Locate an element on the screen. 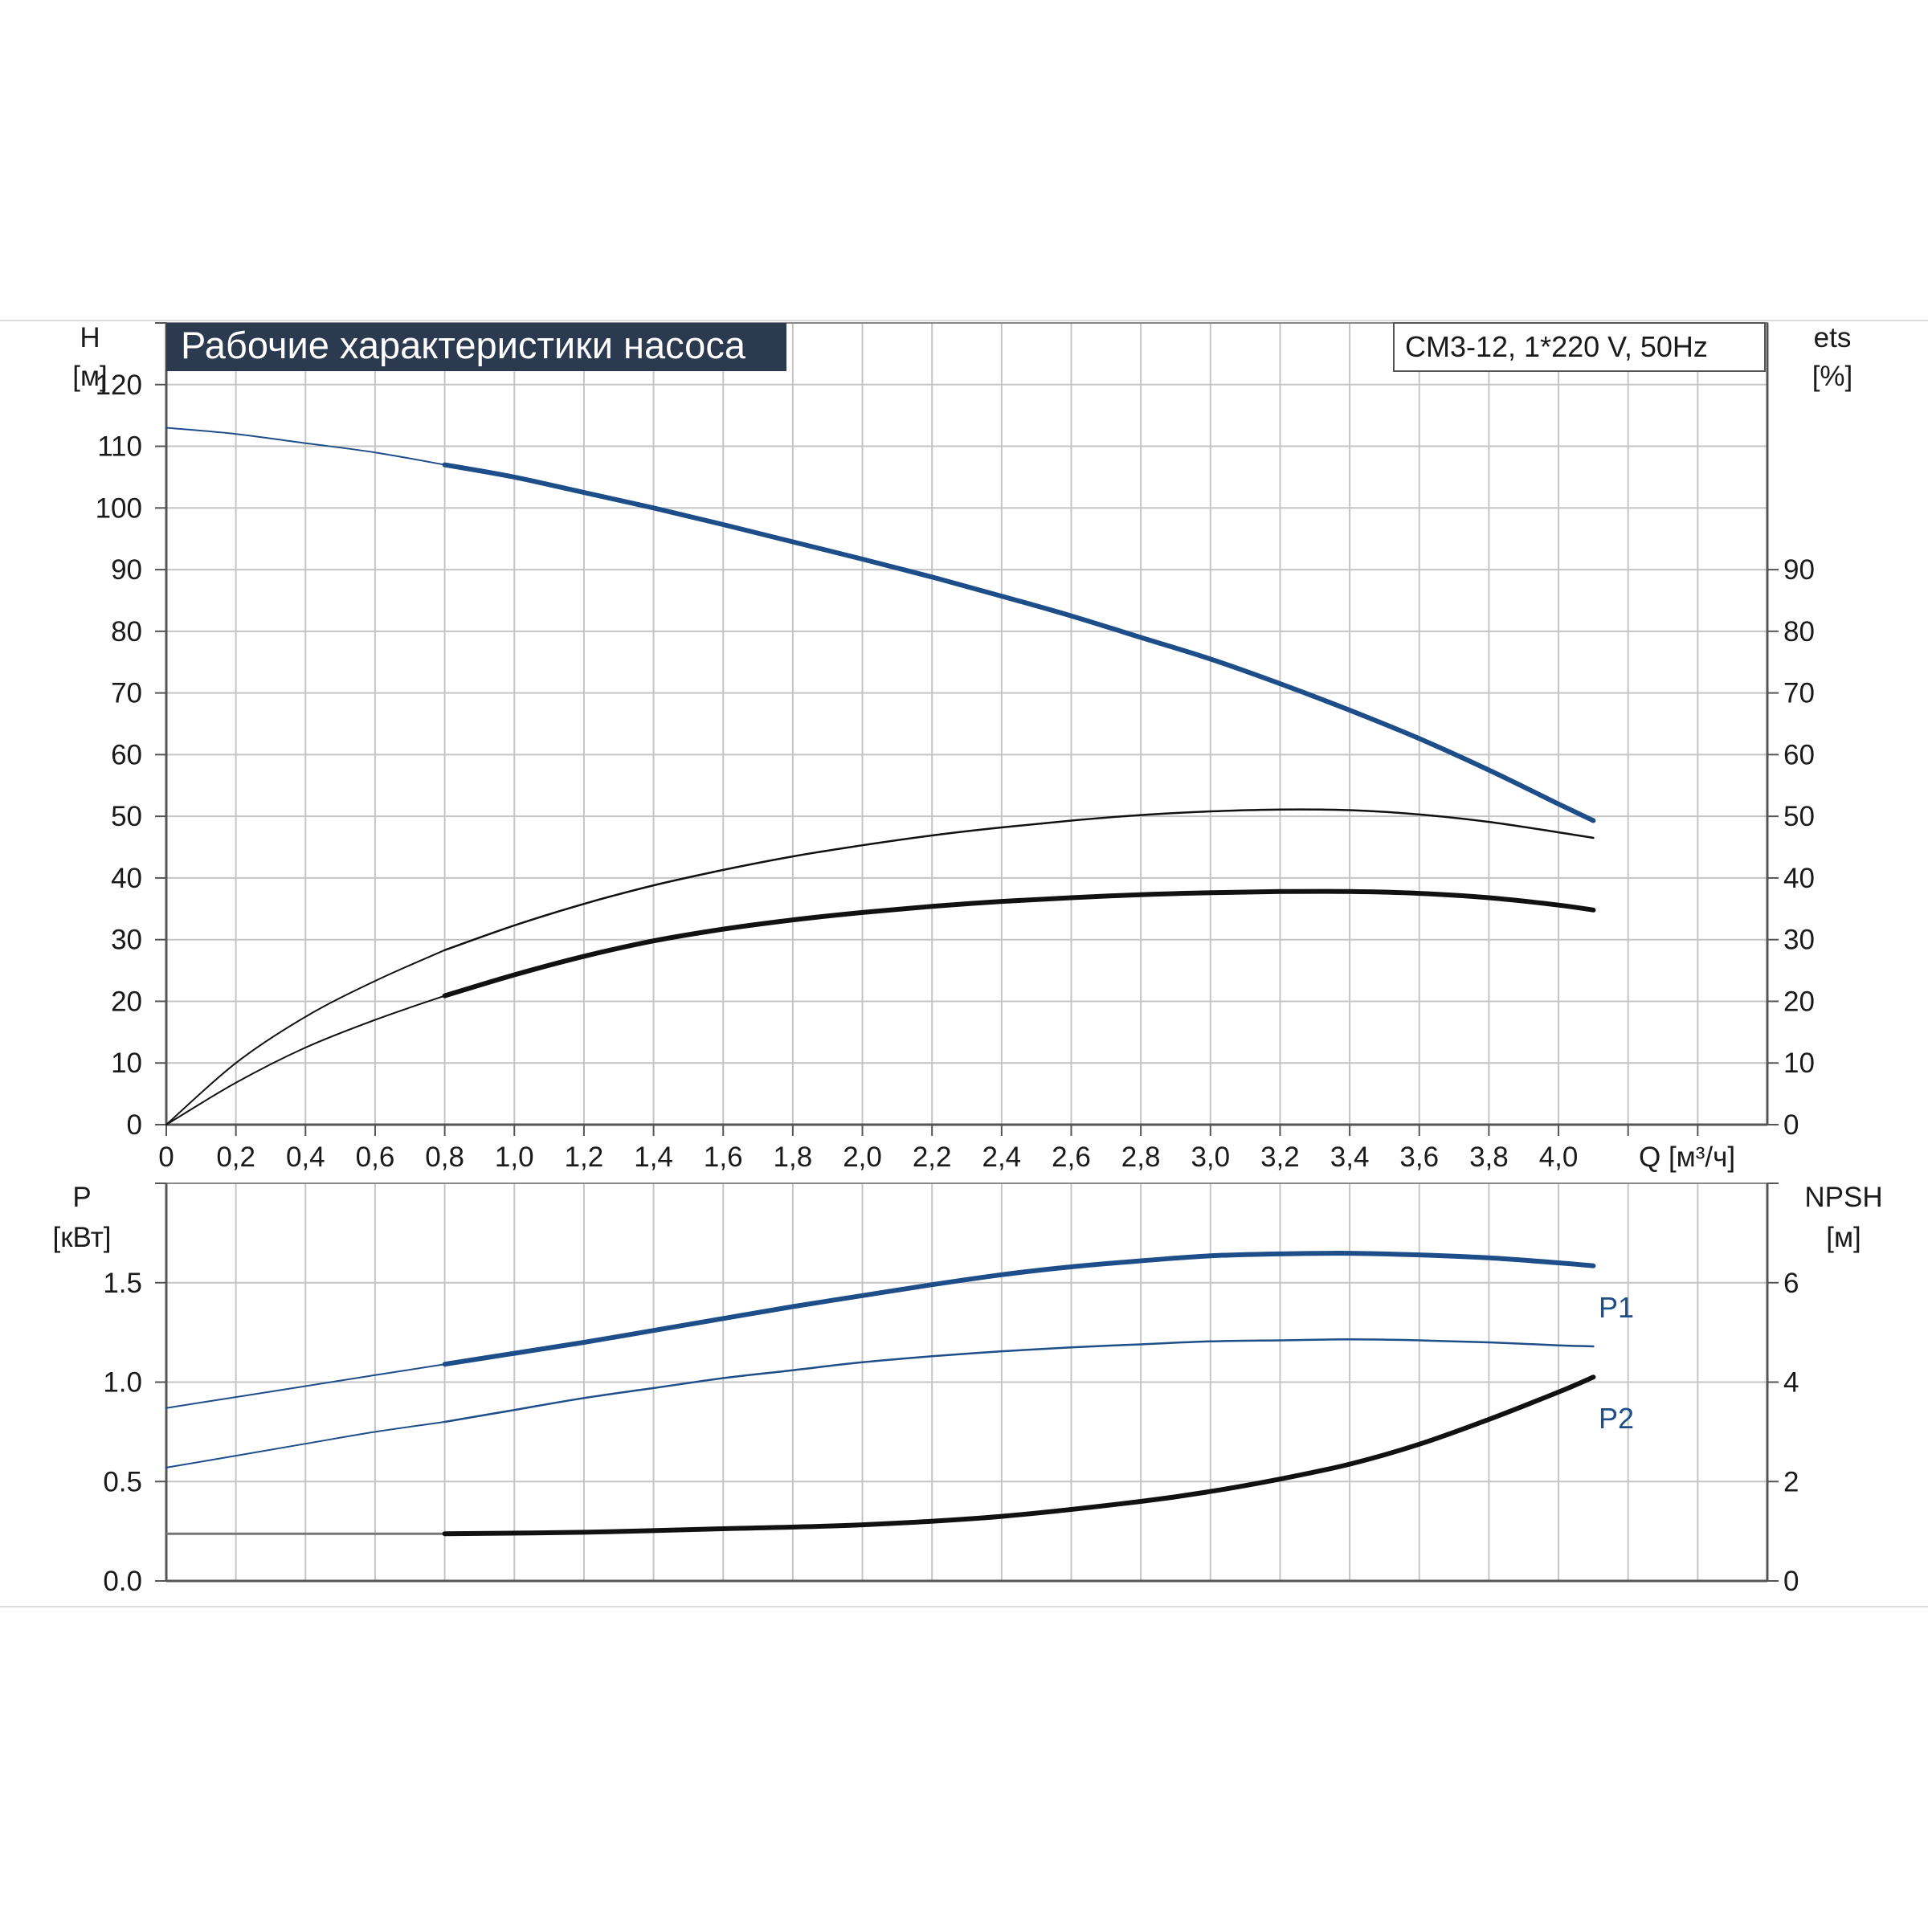 The height and width of the screenshot is (1932, 1928). h-tick-label: 10 is located at coordinates (126, 1064).